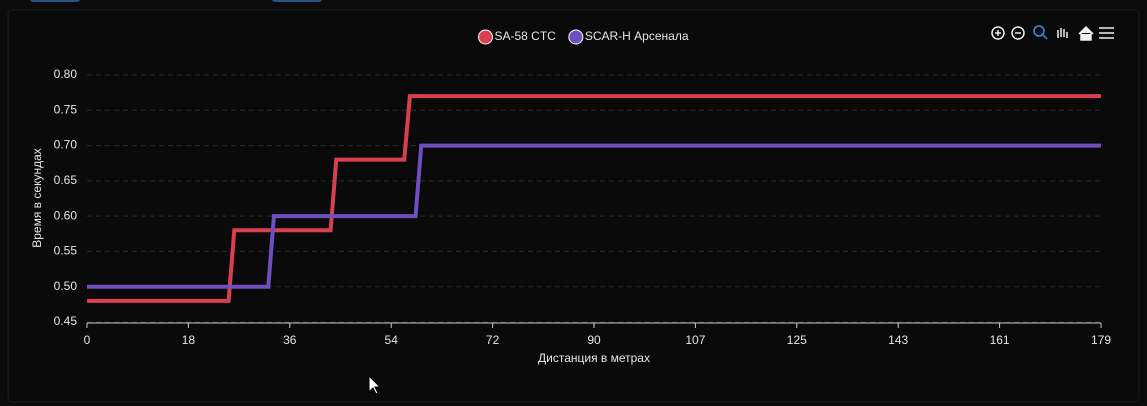 This screenshot has width=1147, height=406. Describe the element at coordinates (37, 198) in the screenshot. I see `y-axis-title: Время в секундах` at that location.